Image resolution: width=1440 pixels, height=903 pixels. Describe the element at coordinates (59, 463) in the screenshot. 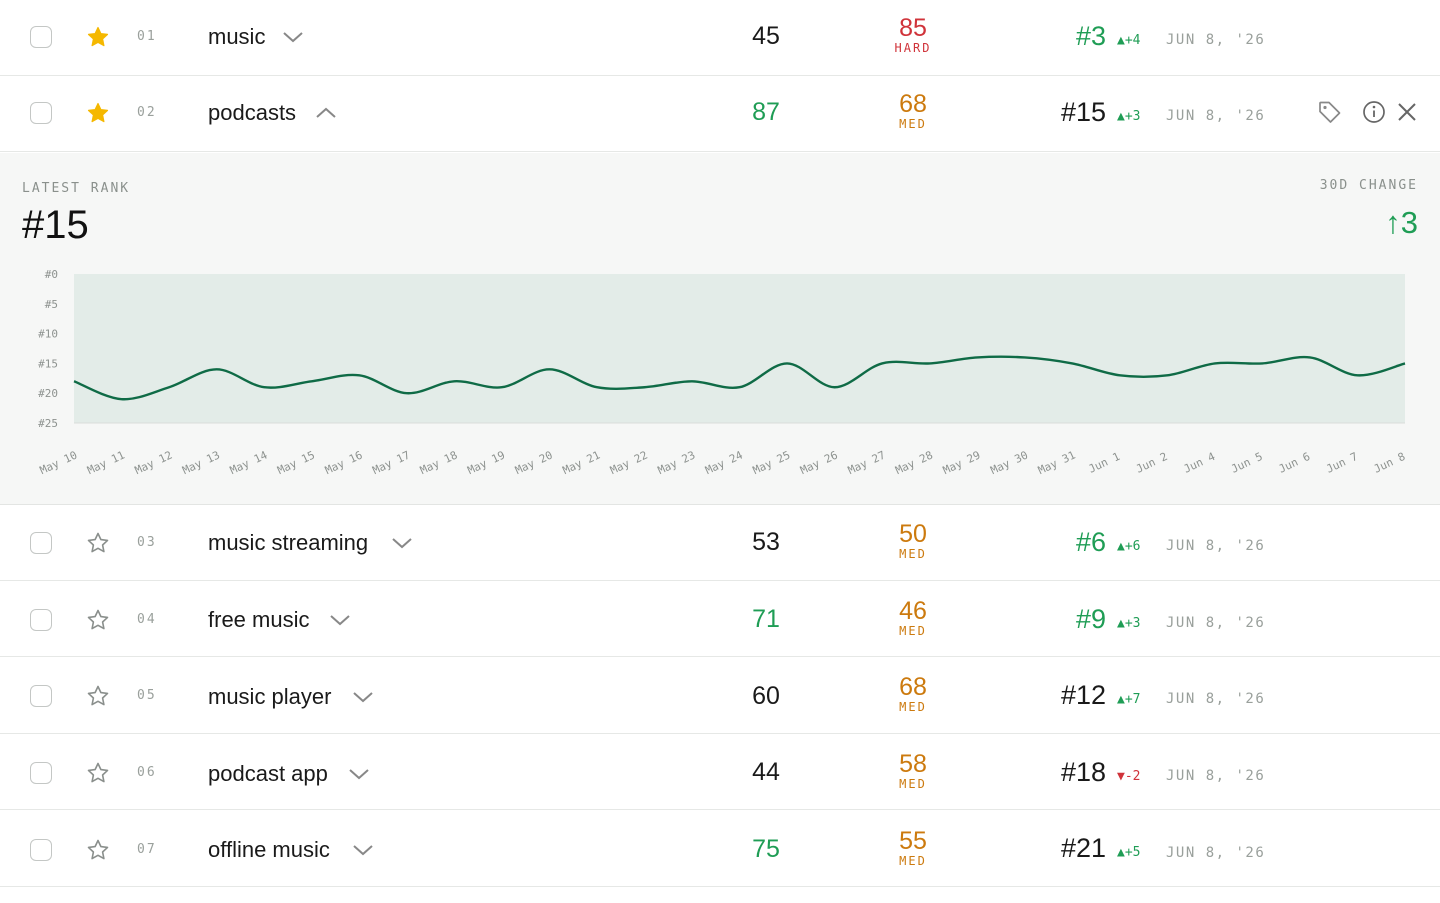

I see `x-tick-label: May 10` at that location.